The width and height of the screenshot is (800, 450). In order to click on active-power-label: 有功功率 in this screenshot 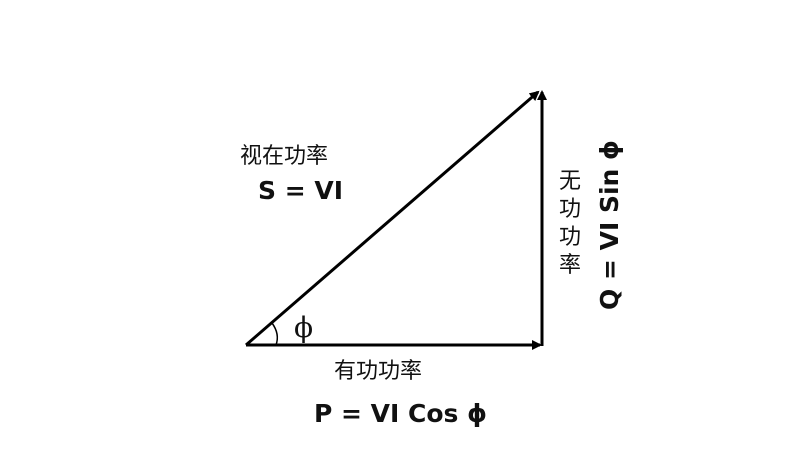, I will do `click(378, 371)`.